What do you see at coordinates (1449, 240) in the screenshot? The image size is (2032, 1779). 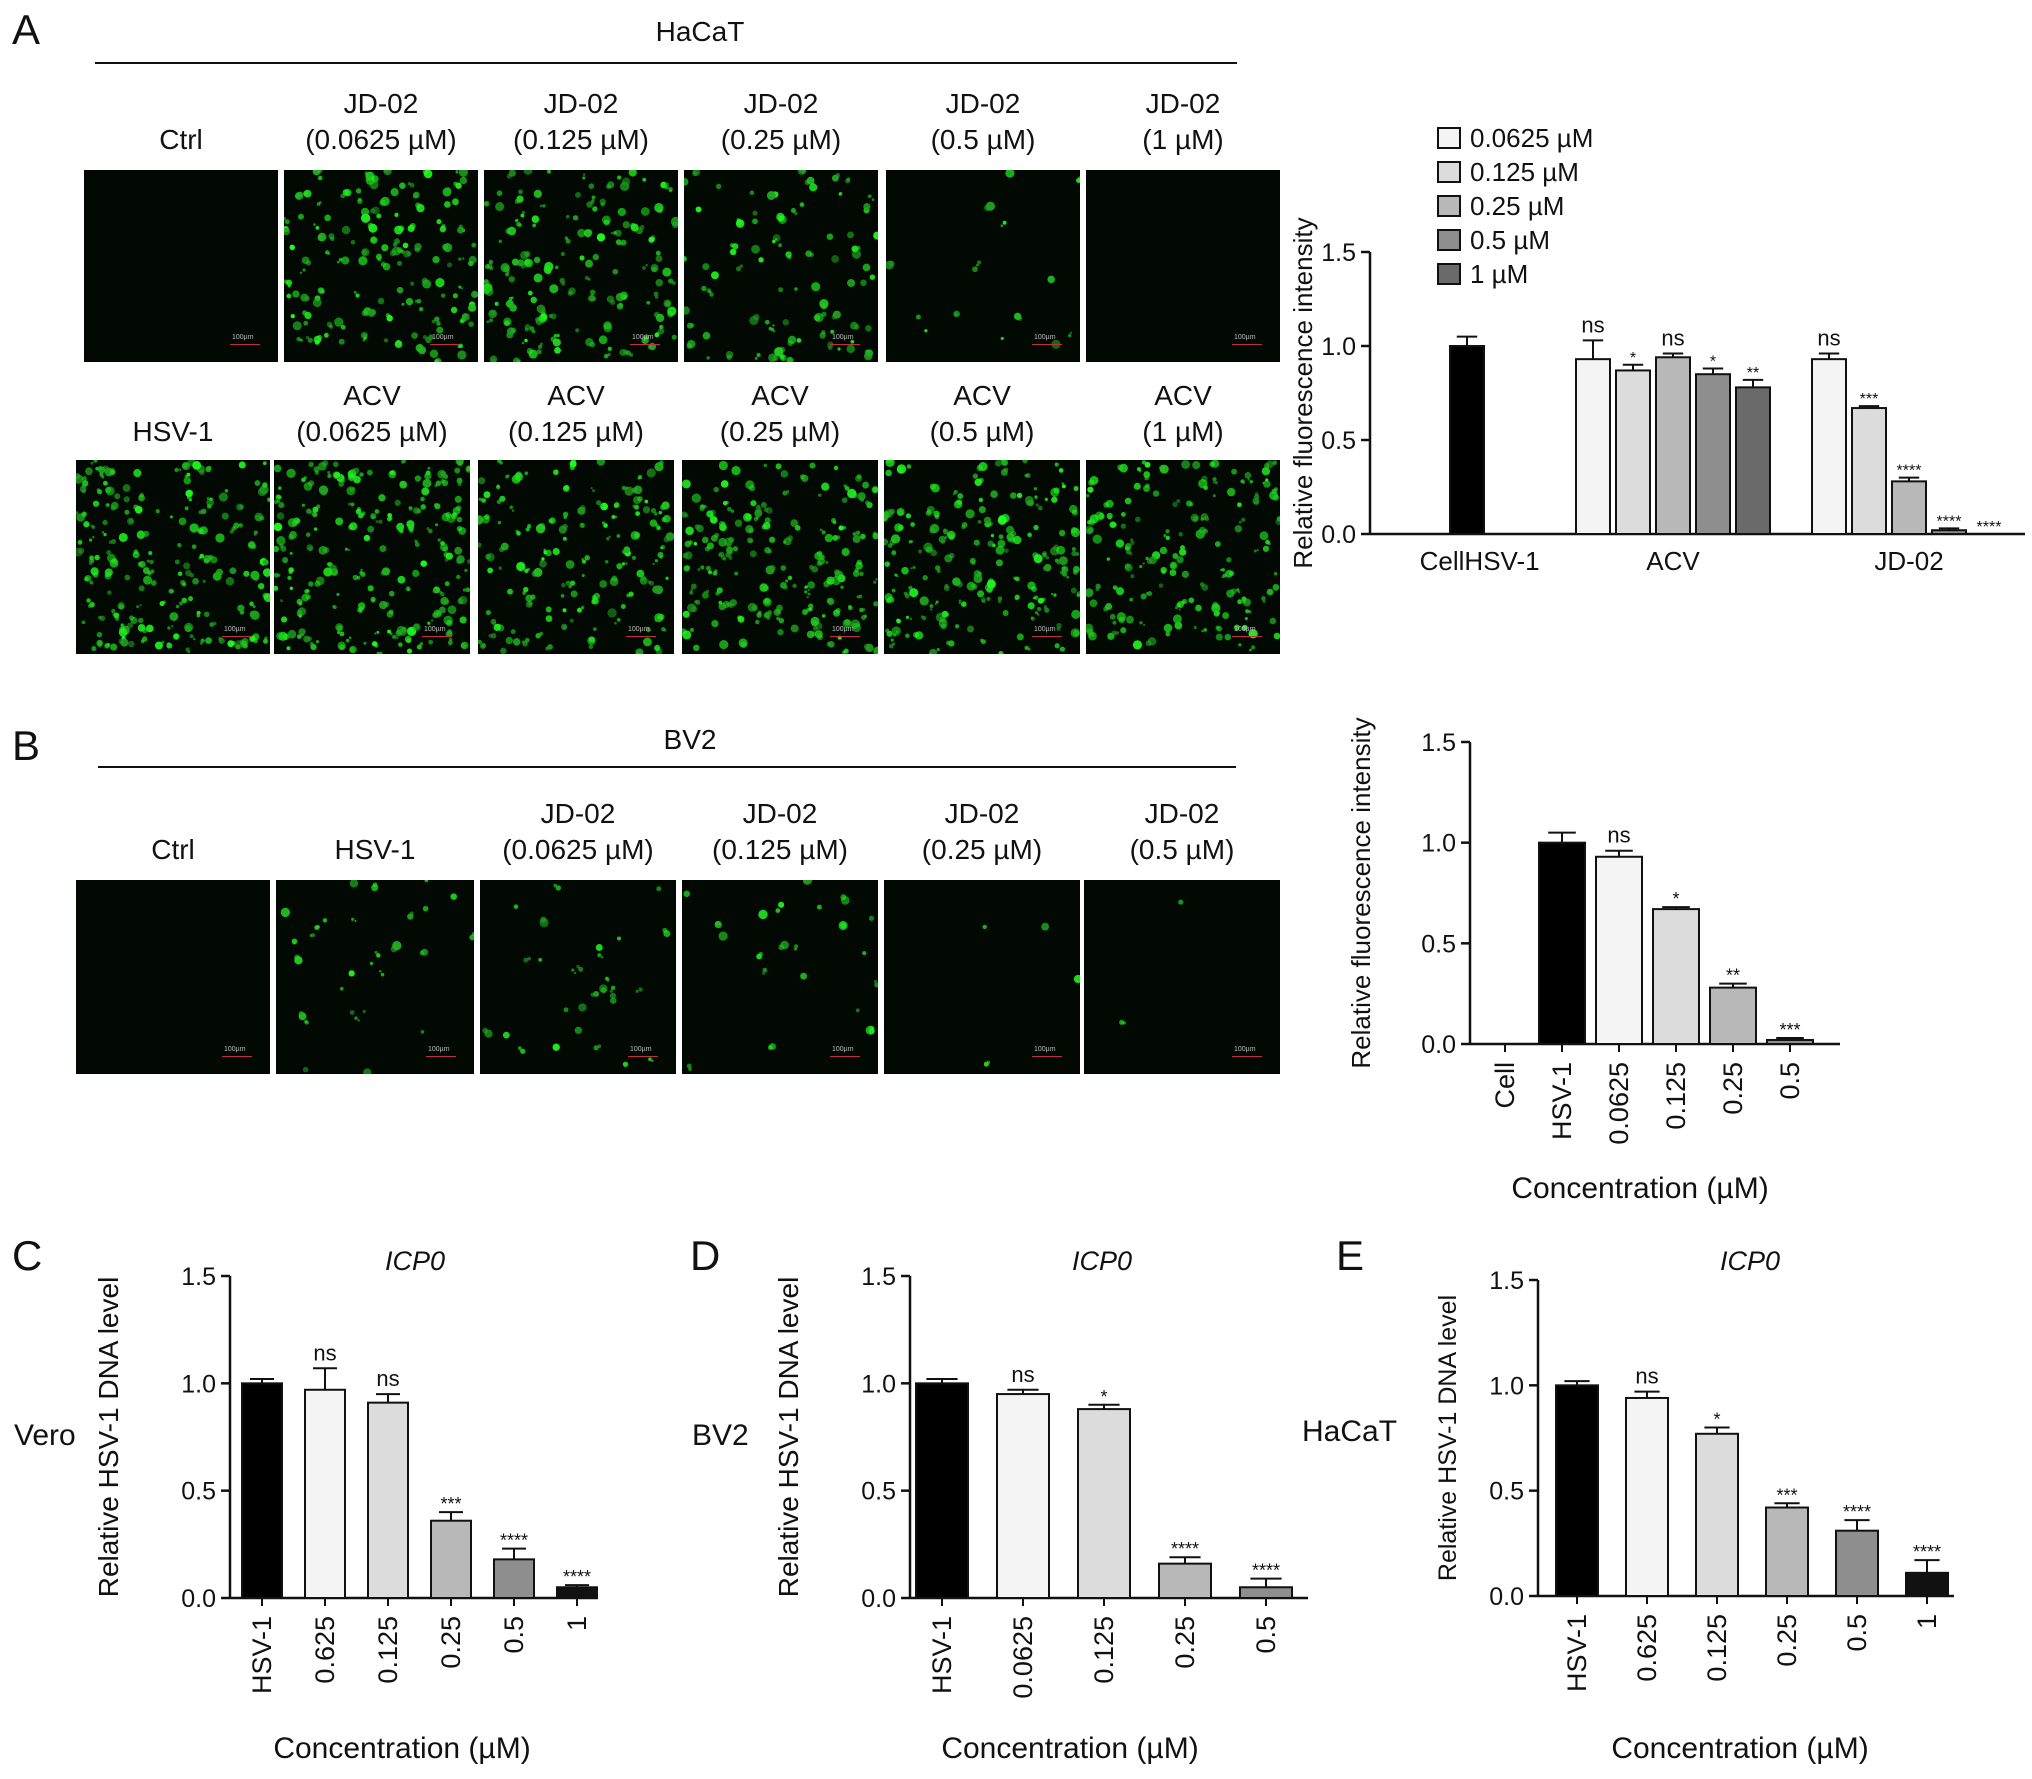 I see `legend-swatch` at bounding box center [1449, 240].